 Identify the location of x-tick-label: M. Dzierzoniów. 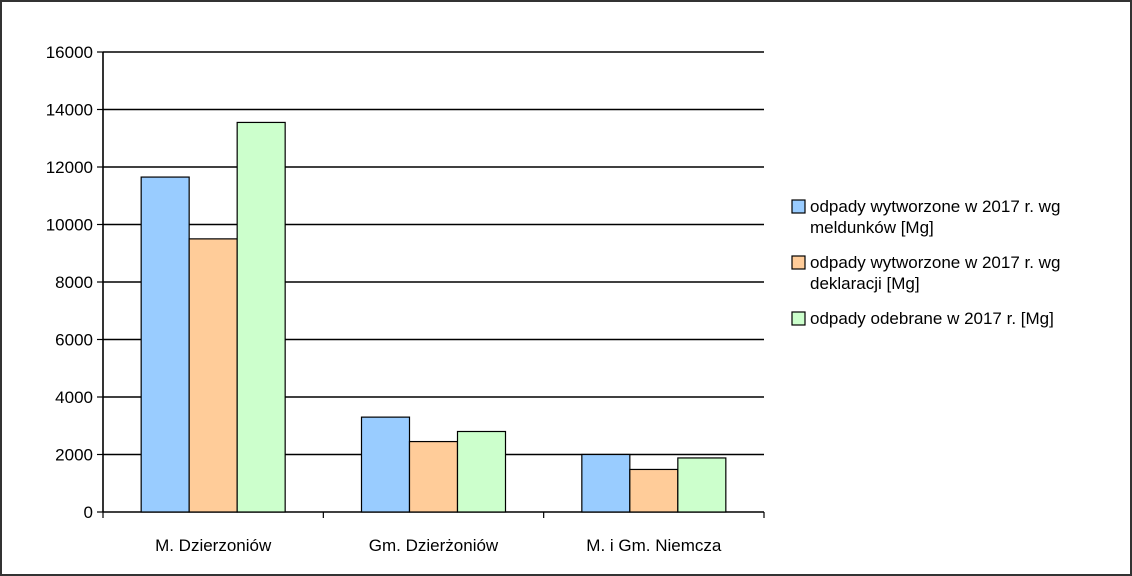
(213, 545).